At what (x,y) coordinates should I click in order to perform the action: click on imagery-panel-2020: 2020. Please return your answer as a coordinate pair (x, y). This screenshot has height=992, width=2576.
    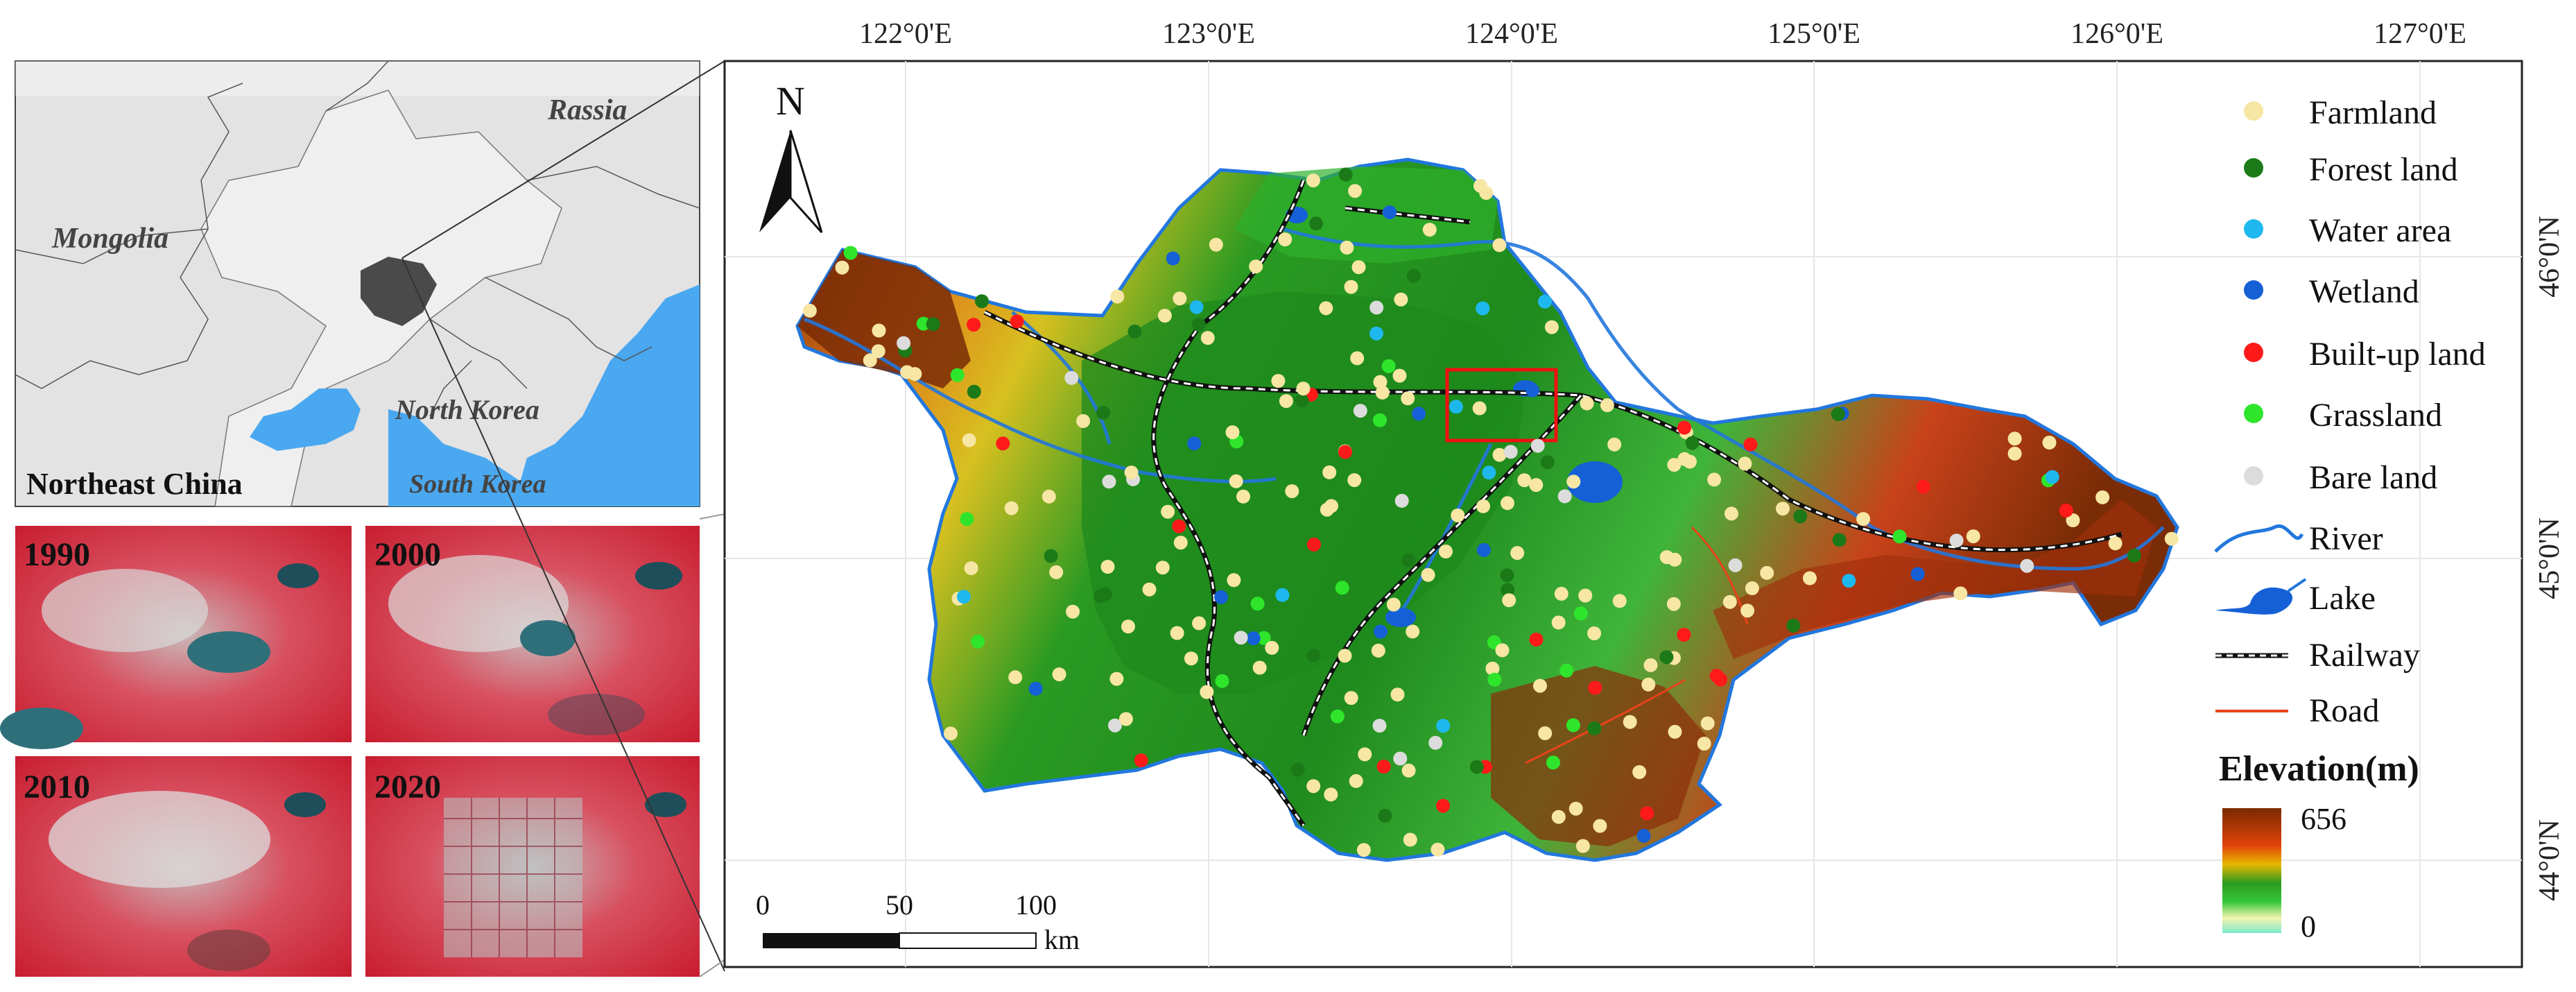
    Looking at the image, I should click on (532, 867).